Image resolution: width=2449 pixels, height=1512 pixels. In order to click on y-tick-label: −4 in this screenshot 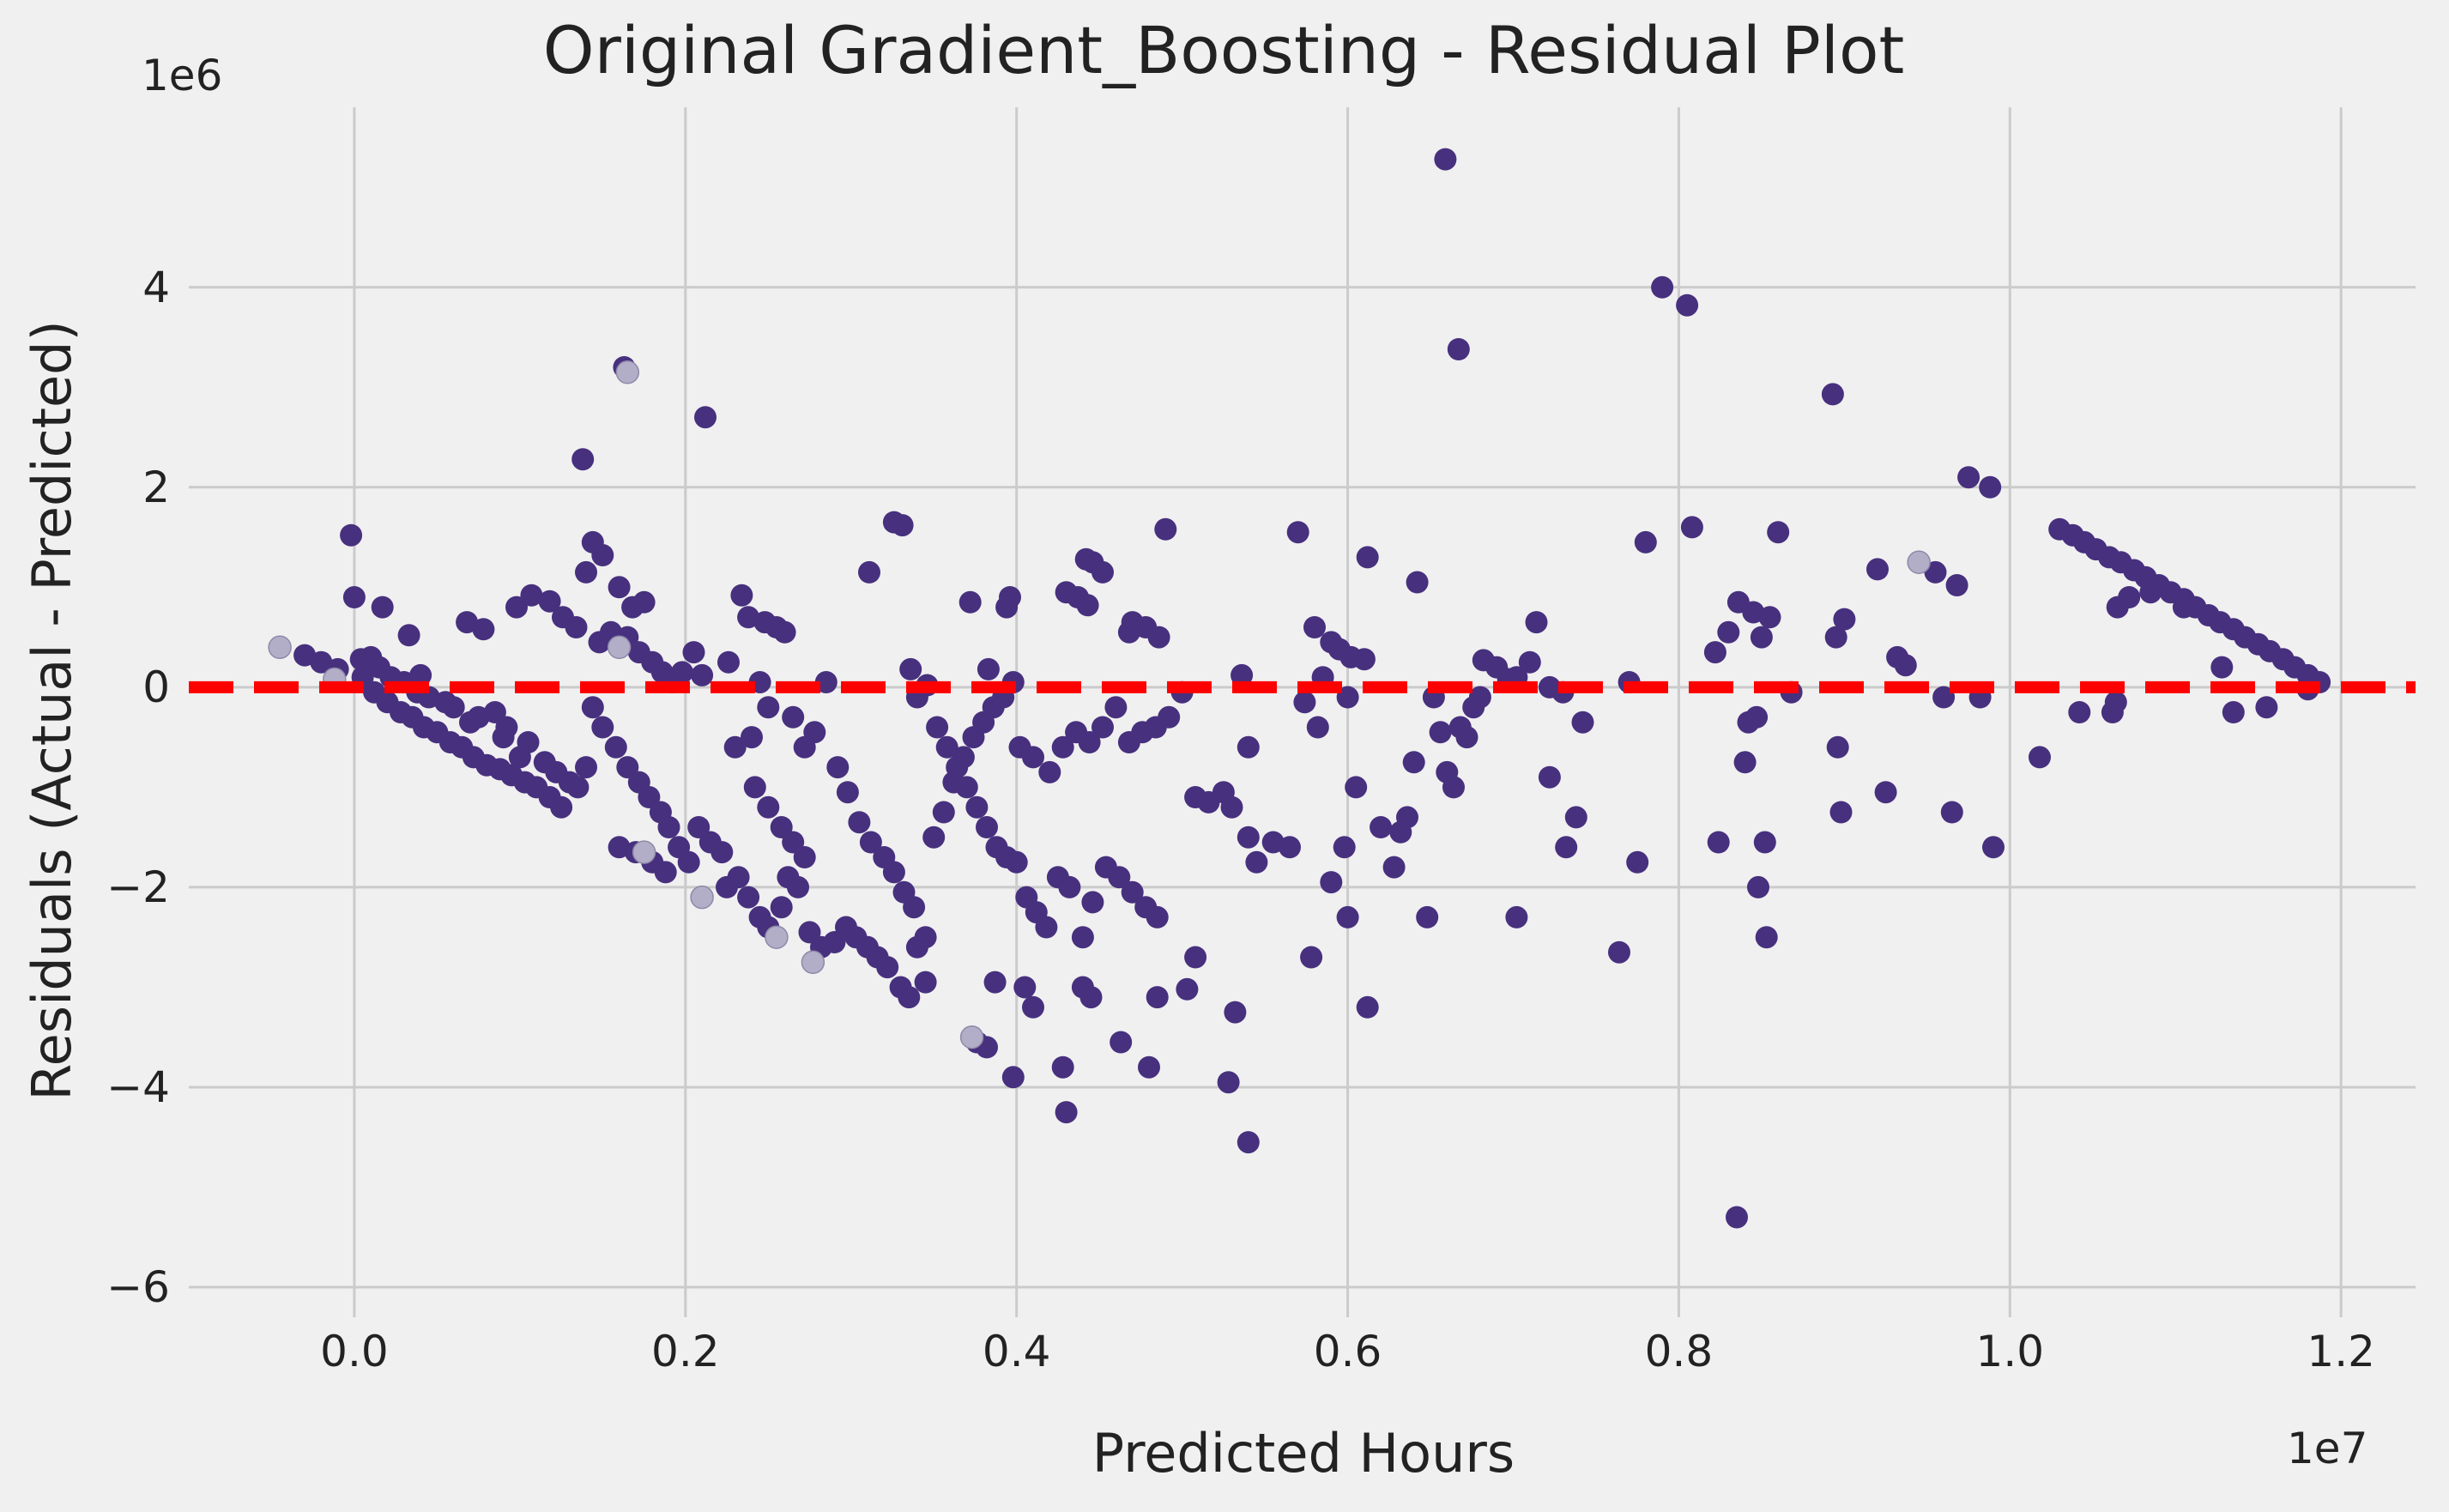, I will do `click(138, 1087)`.